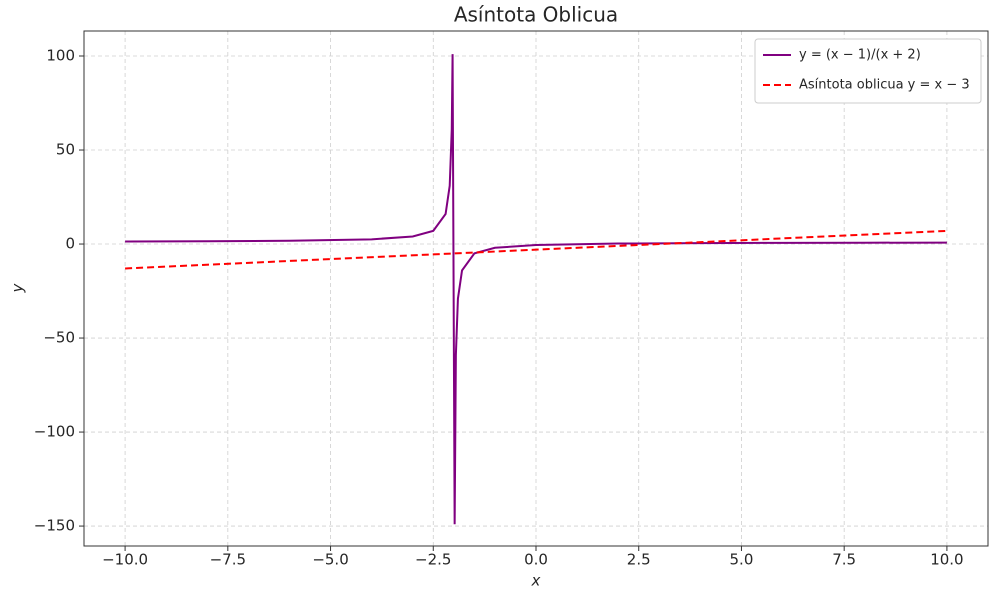 The width and height of the screenshot is (999, 601). What do you see at coordinates (536, 581) in the screenshot?
I see `x-axis-label: x` at bounding box center [536, 581].